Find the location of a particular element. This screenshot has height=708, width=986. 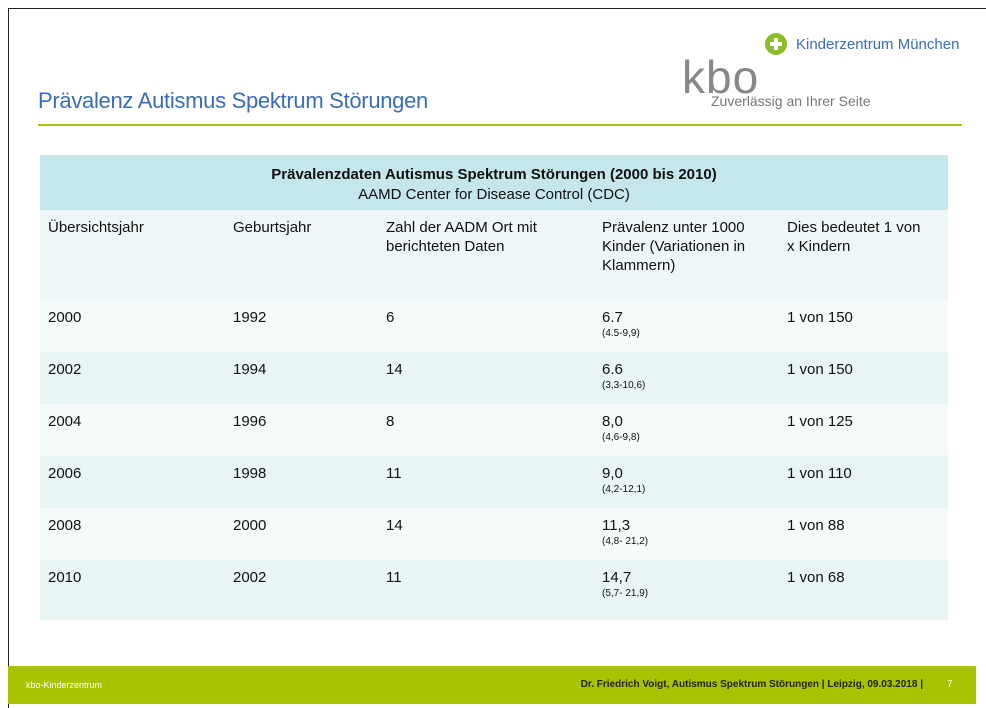

cell: 2008 is located at coordinates (65, 525).